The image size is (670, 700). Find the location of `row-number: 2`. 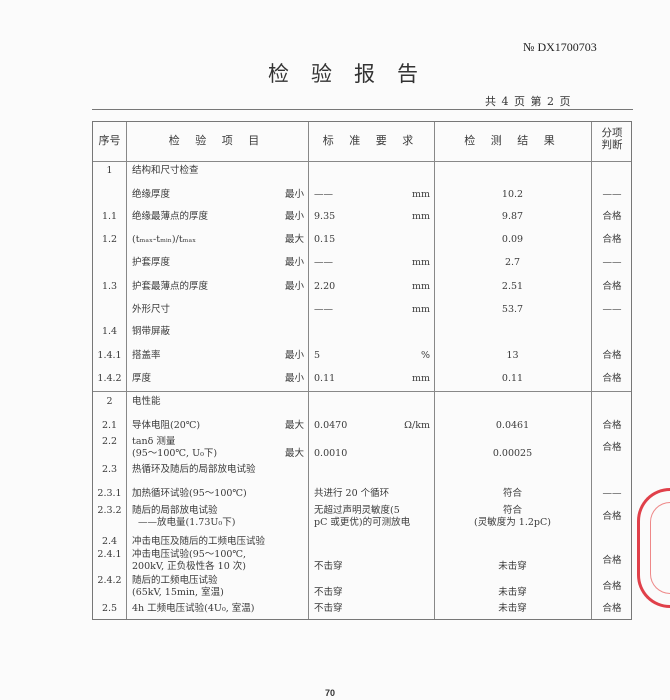

row-number: 2 is located at coordinates (109, 401).